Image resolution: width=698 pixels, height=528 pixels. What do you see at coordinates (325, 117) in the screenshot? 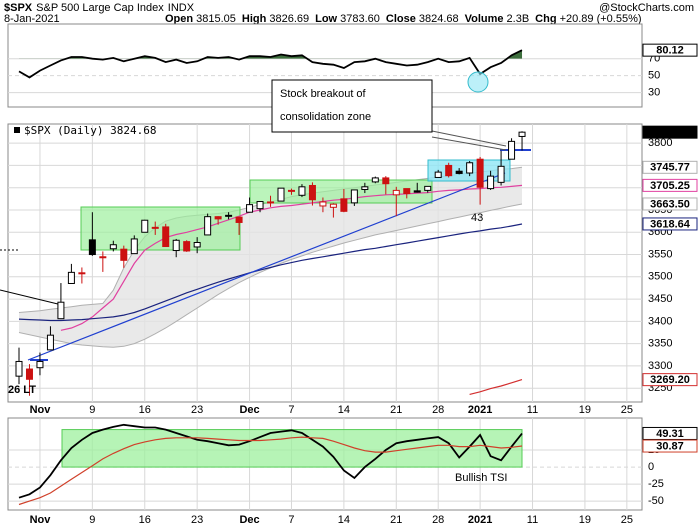
I see `callout-text: consolidation zone` at bounding box center [325, 117].